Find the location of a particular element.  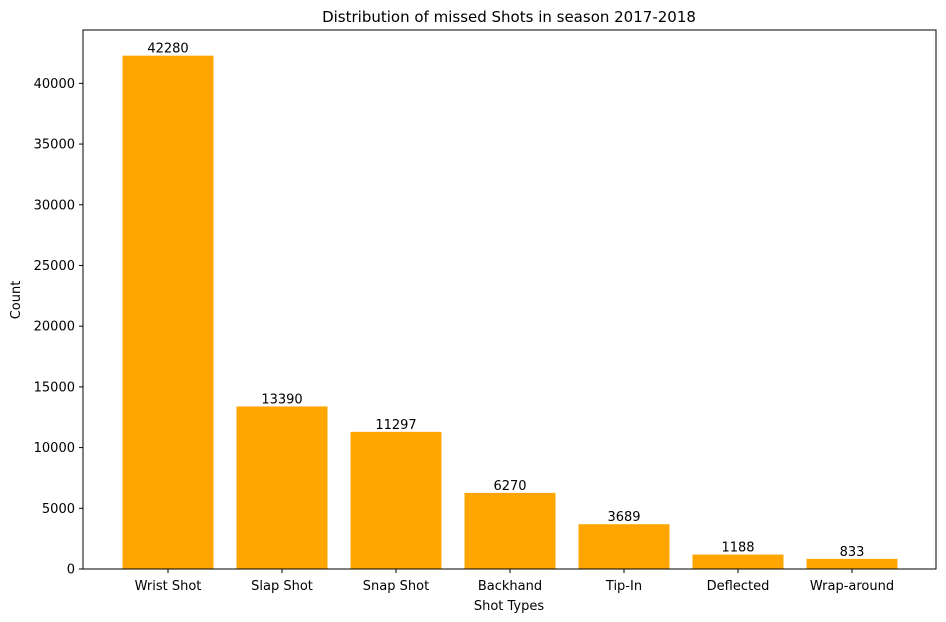

x-tick-label: Deflected is located at coordinates (738, 586).